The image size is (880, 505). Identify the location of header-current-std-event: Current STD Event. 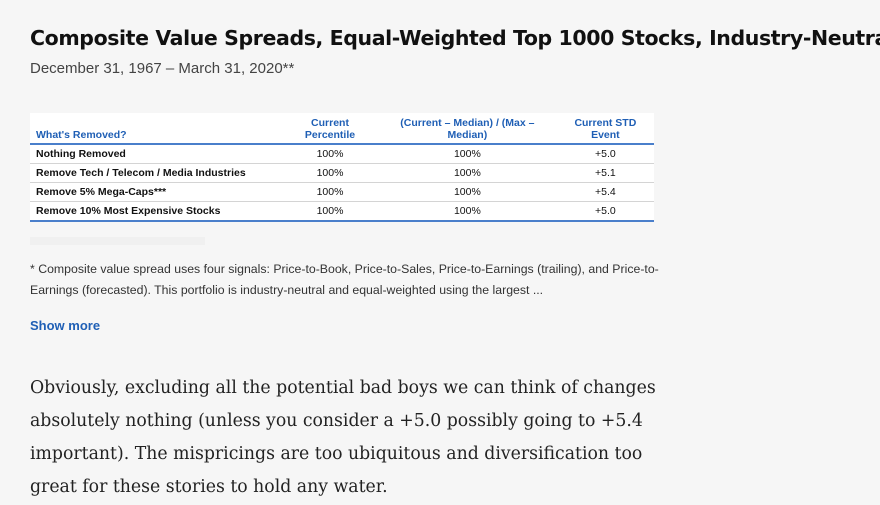
(604, 129).